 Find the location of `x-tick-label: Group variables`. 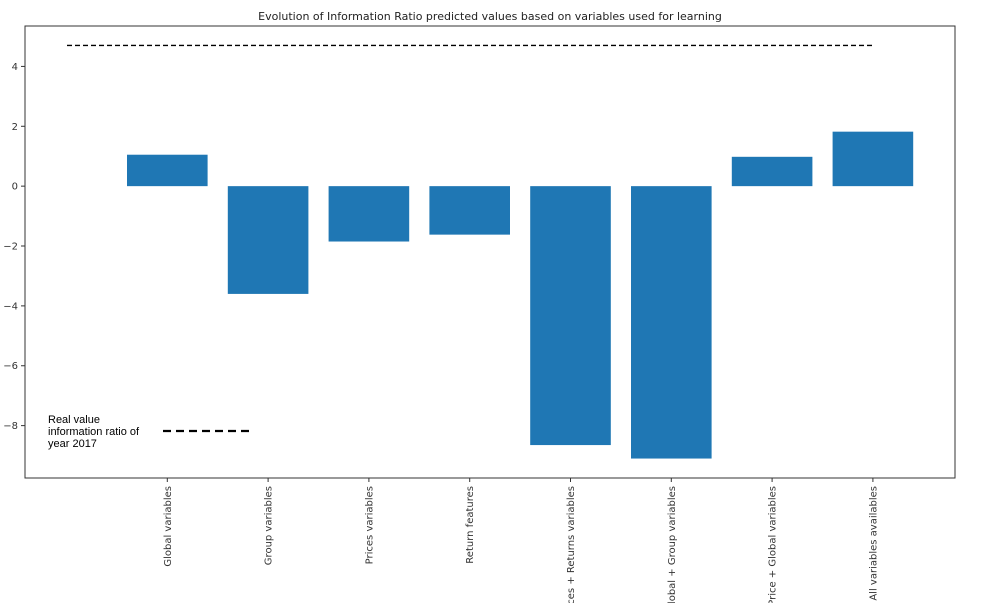

x-tick-label: Group variables is located at coordinates (269, 525).